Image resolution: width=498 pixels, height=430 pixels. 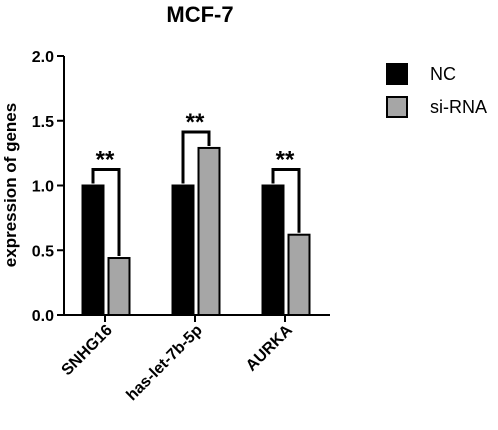 I want to click on legend-swatch-nc, so click(x=397, y=74).